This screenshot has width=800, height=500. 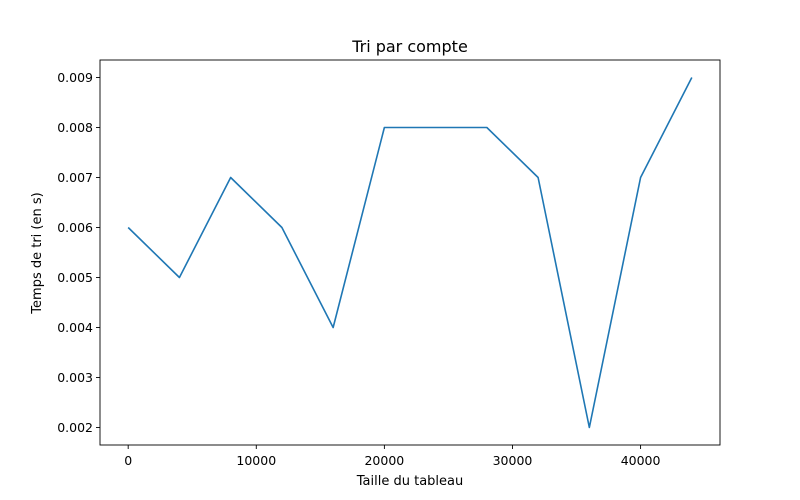 I want to click on y-tick-label: 0.009, so click(x=75, y=77).